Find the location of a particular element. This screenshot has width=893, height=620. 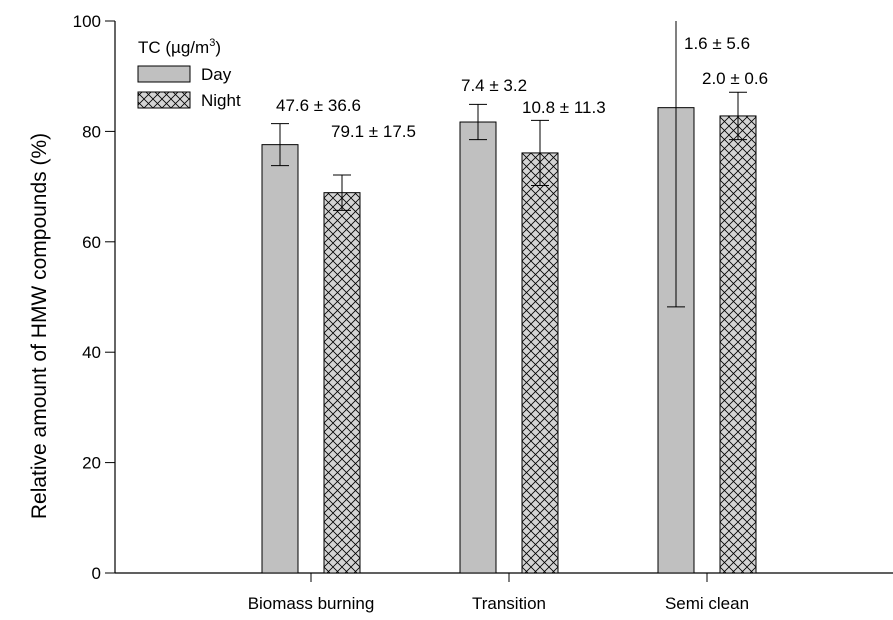

y-axis-label: Relative amount of HMW compounds (%) is located at coordinates (39, 326).